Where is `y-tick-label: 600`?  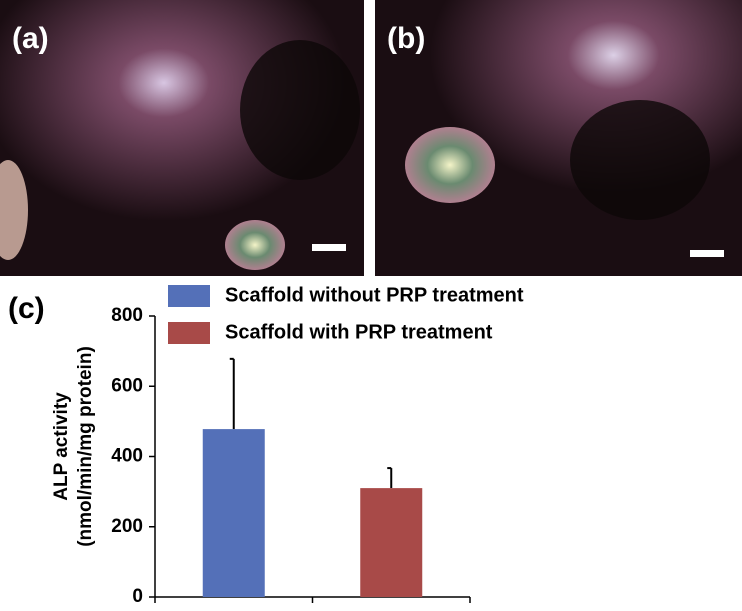 y-tick-label: 600 is located at coordinates (127, 385).